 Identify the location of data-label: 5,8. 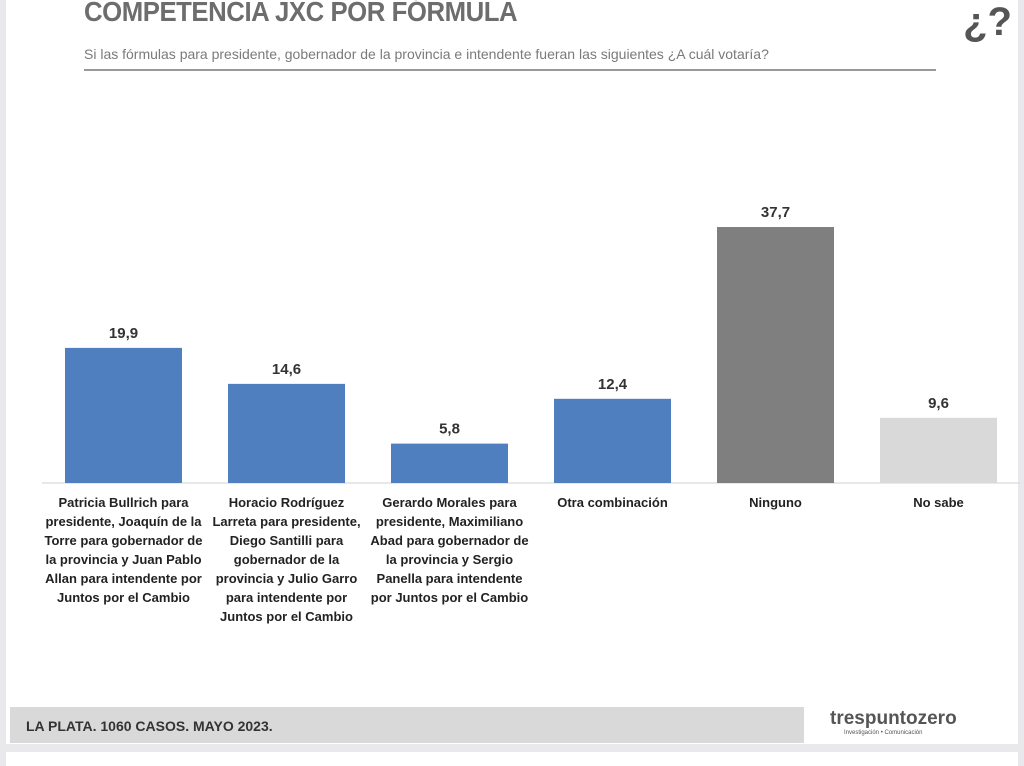
(449, 429).